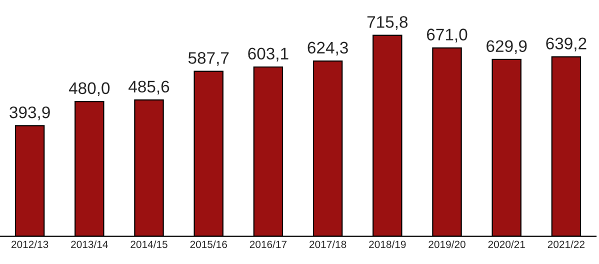  I want to click on x-tick-label: 2021/22, so click(566, 244).